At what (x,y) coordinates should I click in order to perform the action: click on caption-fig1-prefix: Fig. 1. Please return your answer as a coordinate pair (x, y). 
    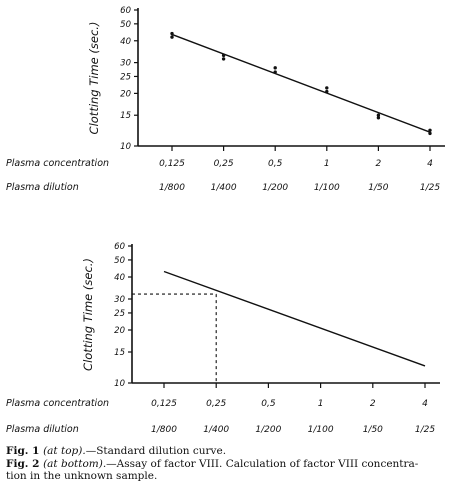
    Looking at the image, I should click on (25, 451).